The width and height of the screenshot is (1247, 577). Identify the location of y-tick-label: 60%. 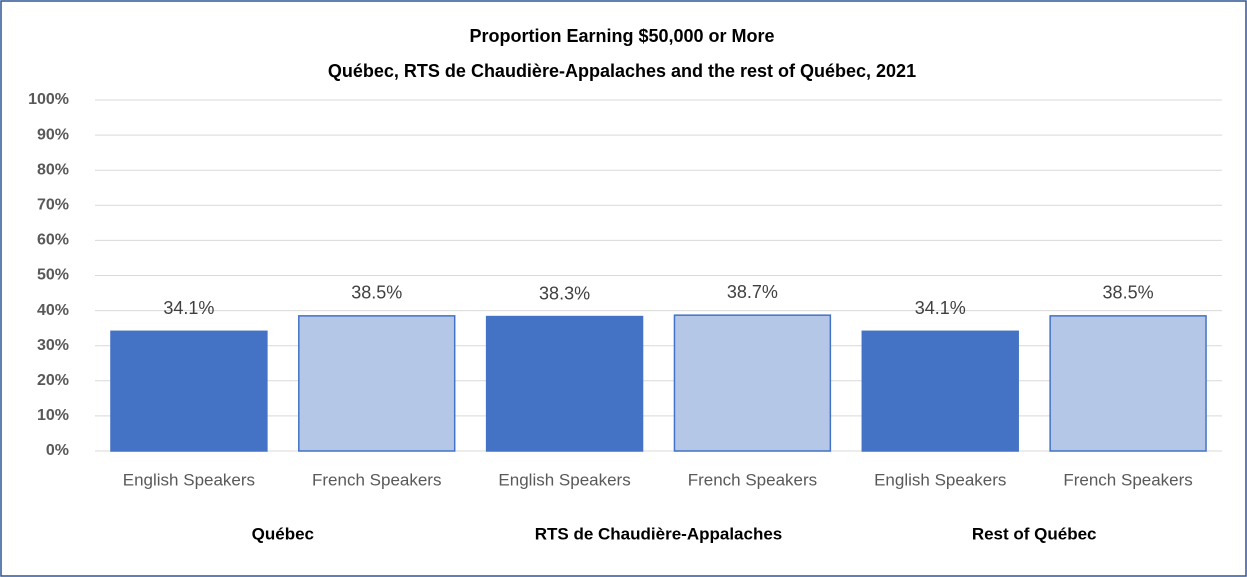
(53, 240).